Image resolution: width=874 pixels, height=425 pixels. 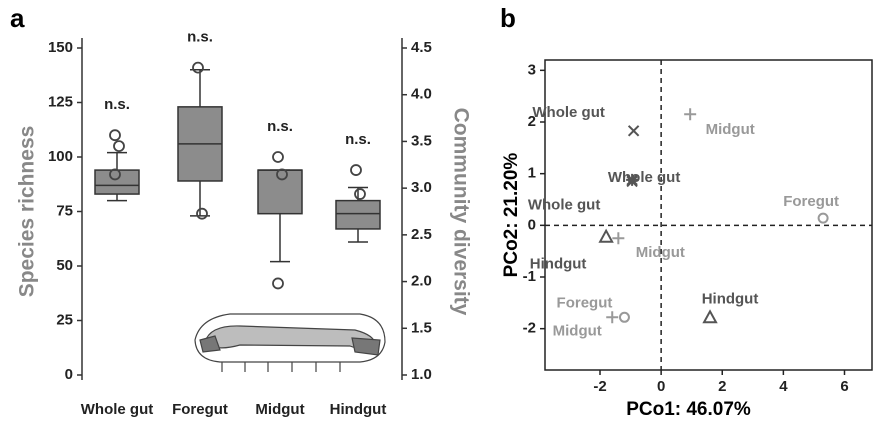 I want to click on x-tick-label: Hindgut, so click(x=358, y=409).